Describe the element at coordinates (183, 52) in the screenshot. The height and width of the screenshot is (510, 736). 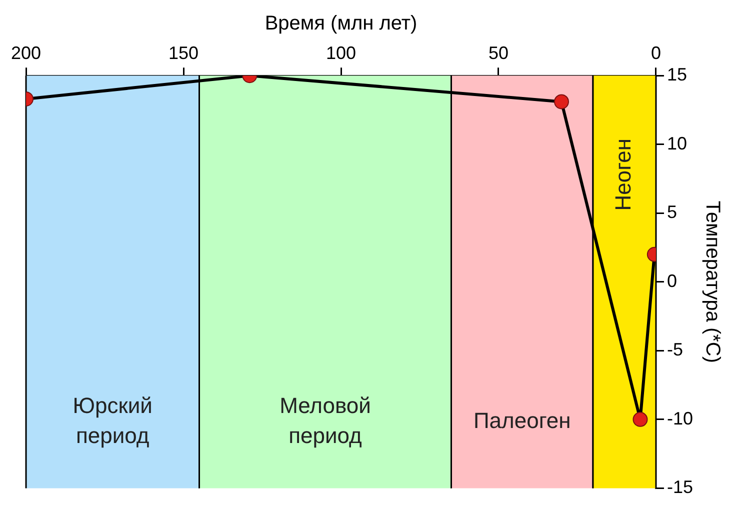
I see `x-tick-label: 150` at that location.